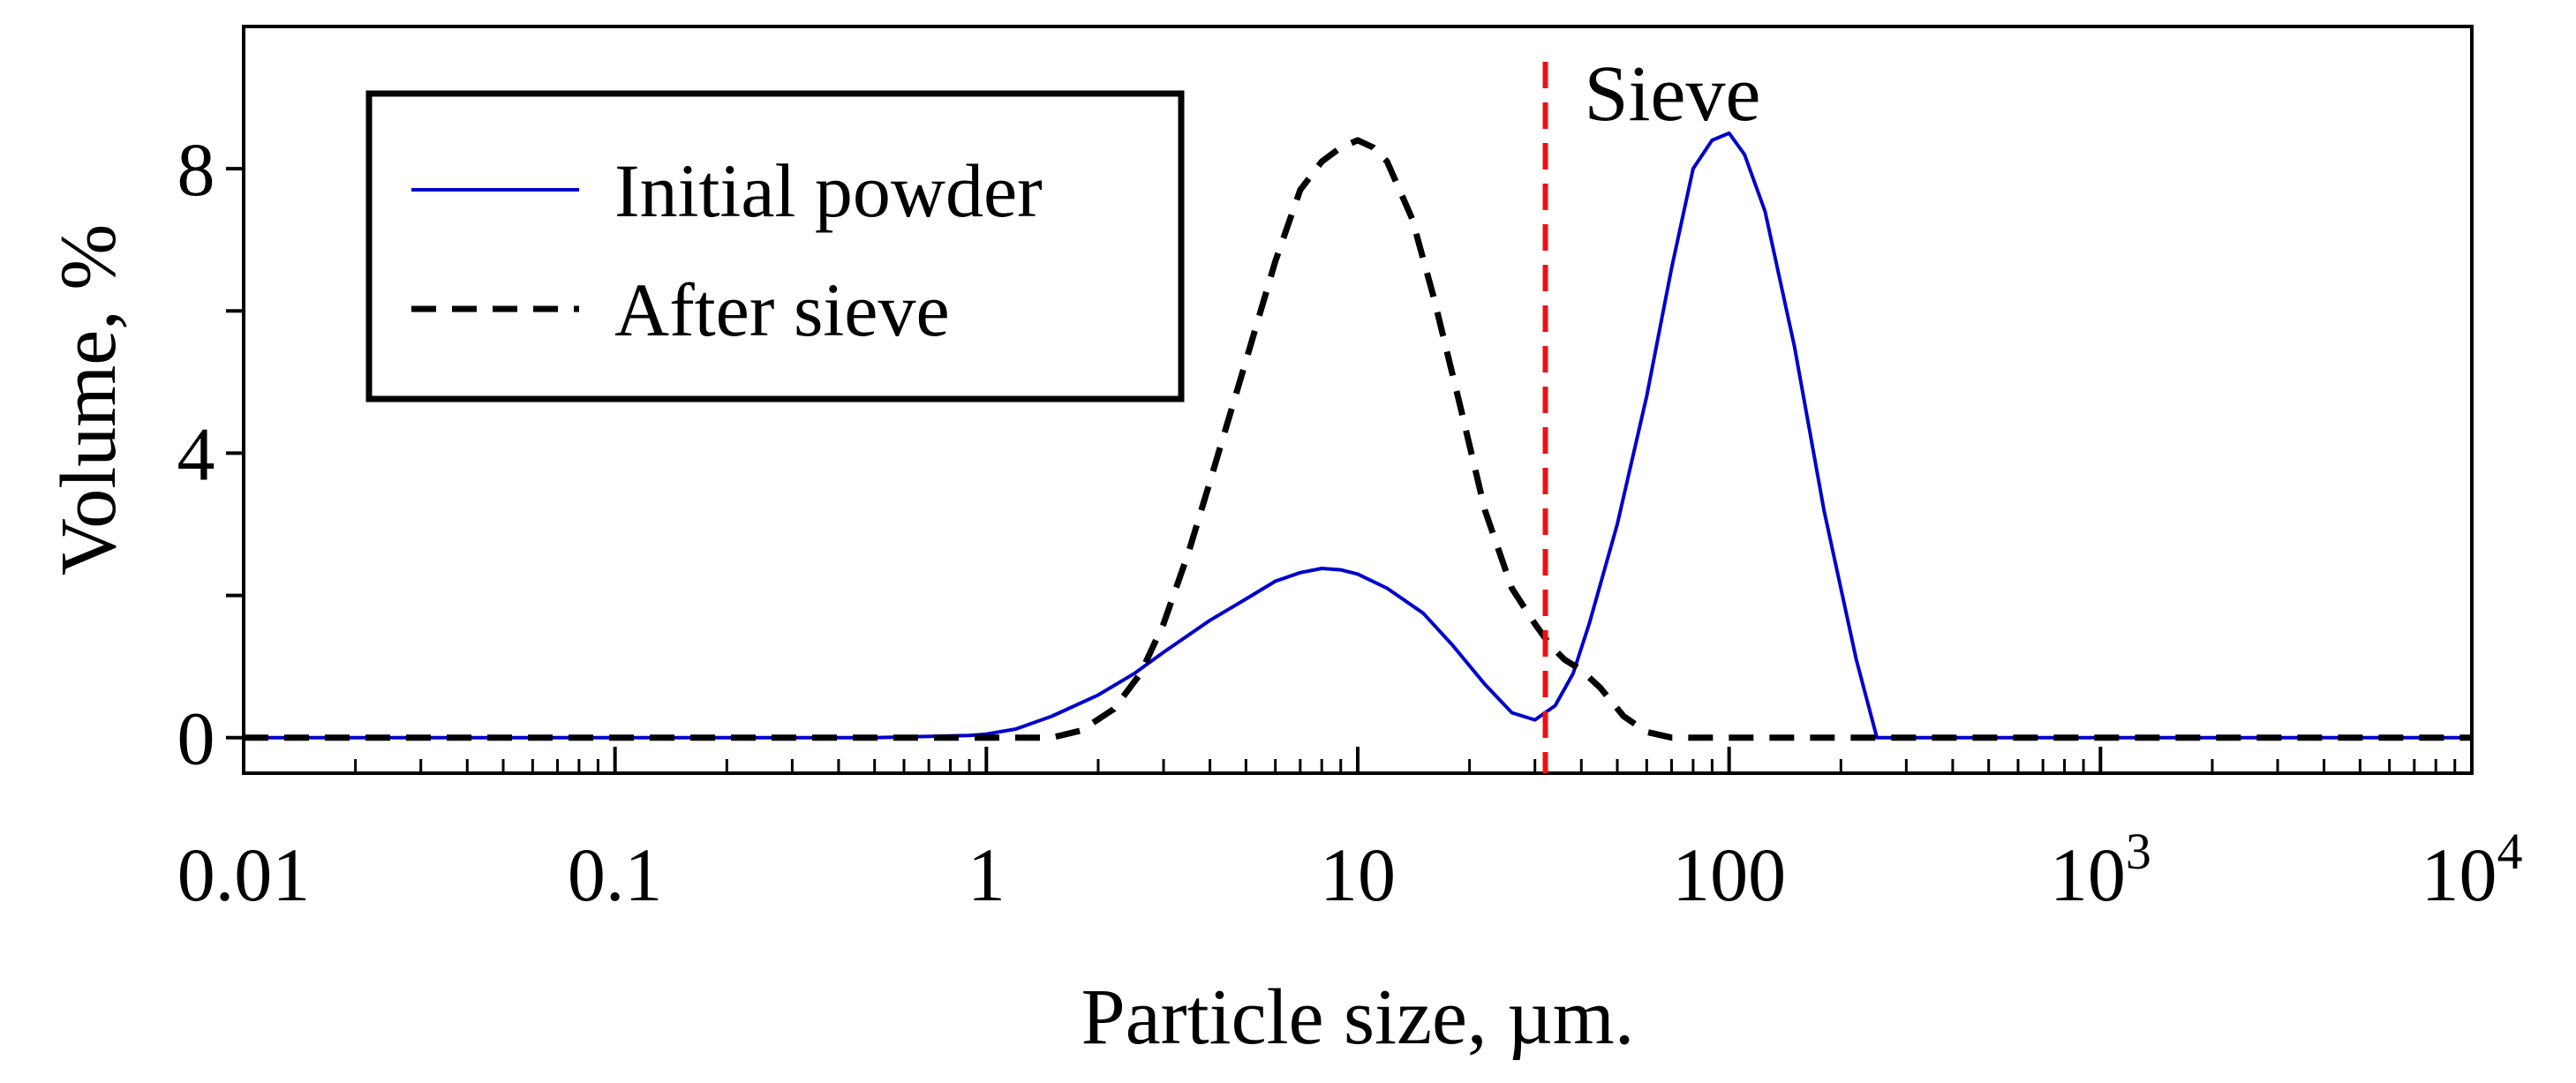 The width and height of the screenshot is (2576, 1083). What do you see at coordinates (987, 875) in the screenshot?
I see `x-tick-label: 1` at bounding box center [987, 875].